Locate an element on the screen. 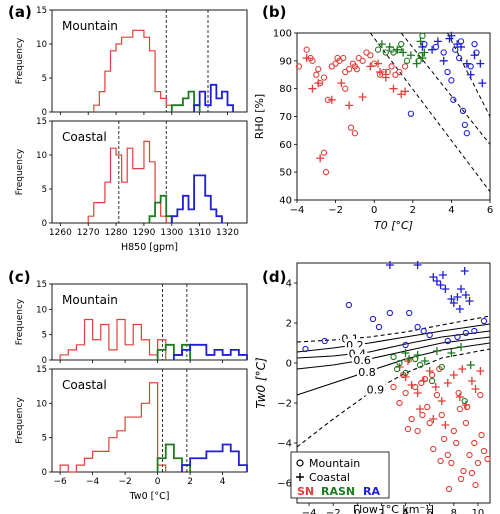  contour-label: 0.6 is located at coordinates (362, 360).